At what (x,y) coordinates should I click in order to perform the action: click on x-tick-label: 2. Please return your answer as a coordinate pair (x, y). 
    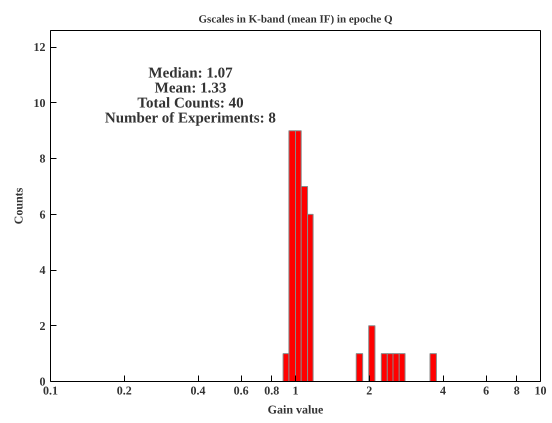
    Looking at the image, I should click on (369, 391).